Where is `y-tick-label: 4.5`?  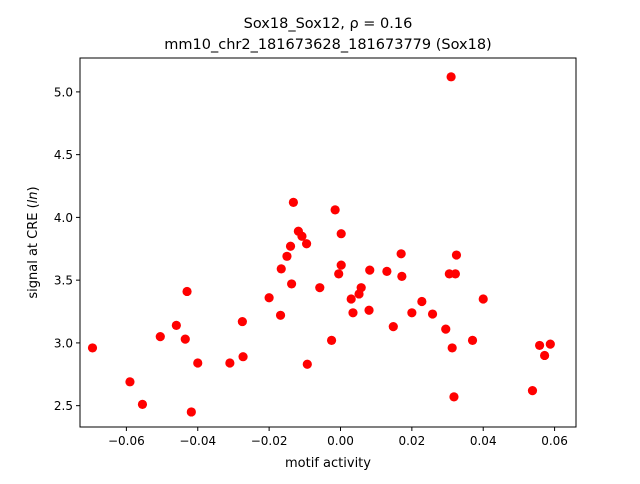 y-tick-label: 4.5 is located at coordinates (63, 155).